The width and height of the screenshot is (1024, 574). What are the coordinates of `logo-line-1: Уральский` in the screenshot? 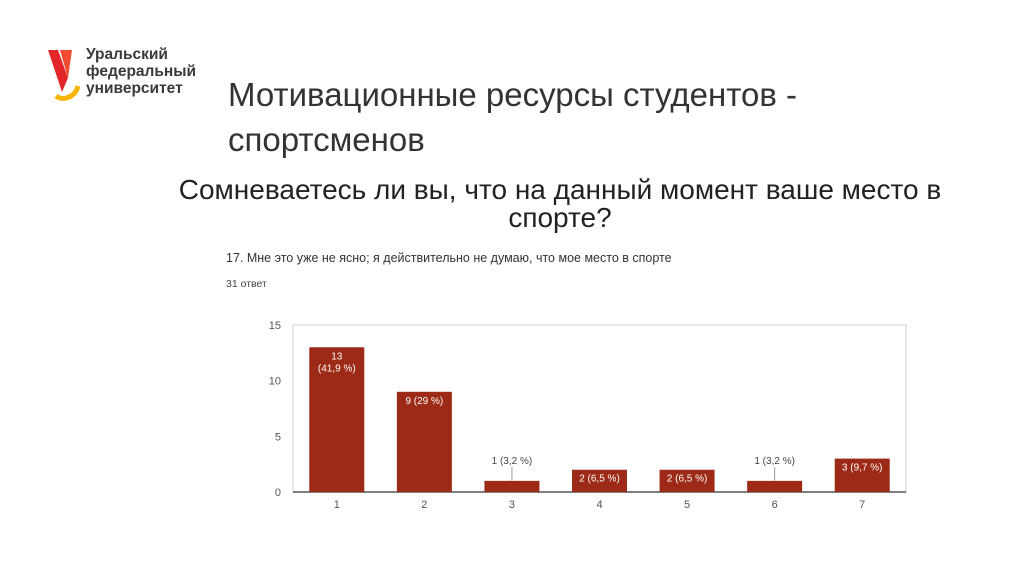 It's located at (127, 54).